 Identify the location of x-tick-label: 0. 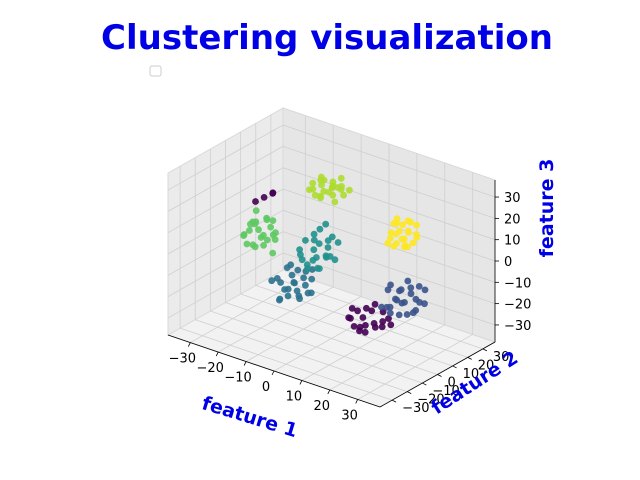
(266, 387).